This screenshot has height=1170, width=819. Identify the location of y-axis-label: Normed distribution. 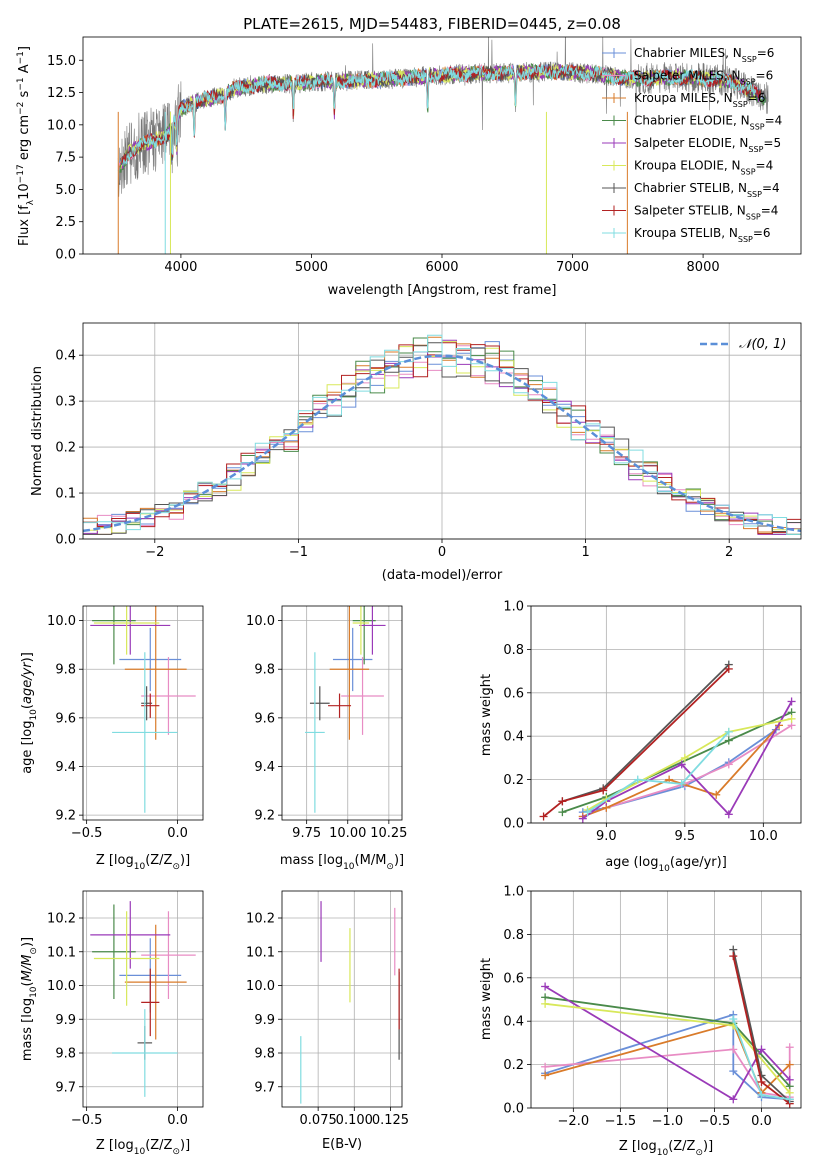
(37, 431).